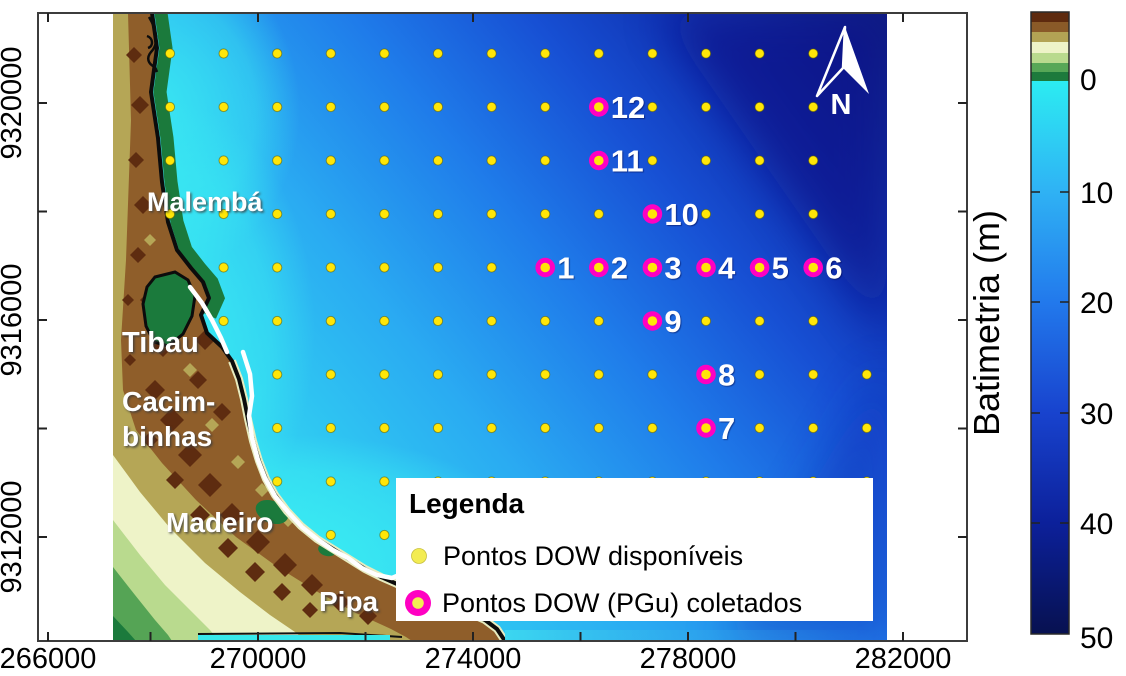  What do you see at coordinates (1096, 414) in the screenshot?
I see `colorbar-tick-label: 30` at bounding box center [1096, 414].